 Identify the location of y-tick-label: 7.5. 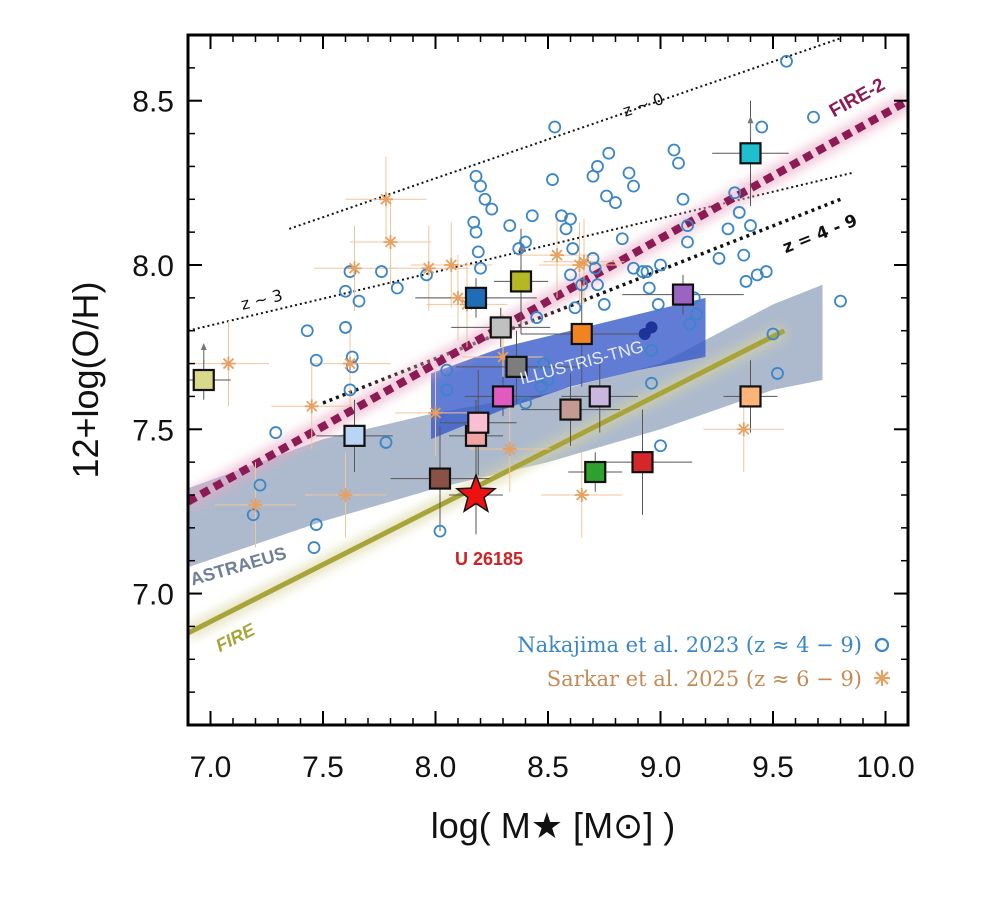
(153, 430).